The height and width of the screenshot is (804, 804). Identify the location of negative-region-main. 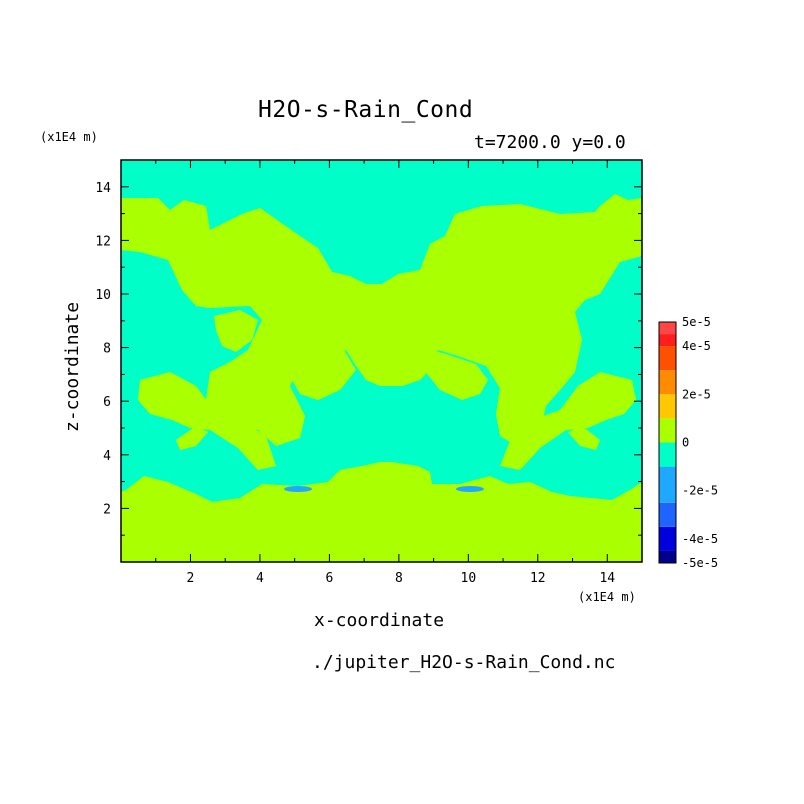
(381, 222).